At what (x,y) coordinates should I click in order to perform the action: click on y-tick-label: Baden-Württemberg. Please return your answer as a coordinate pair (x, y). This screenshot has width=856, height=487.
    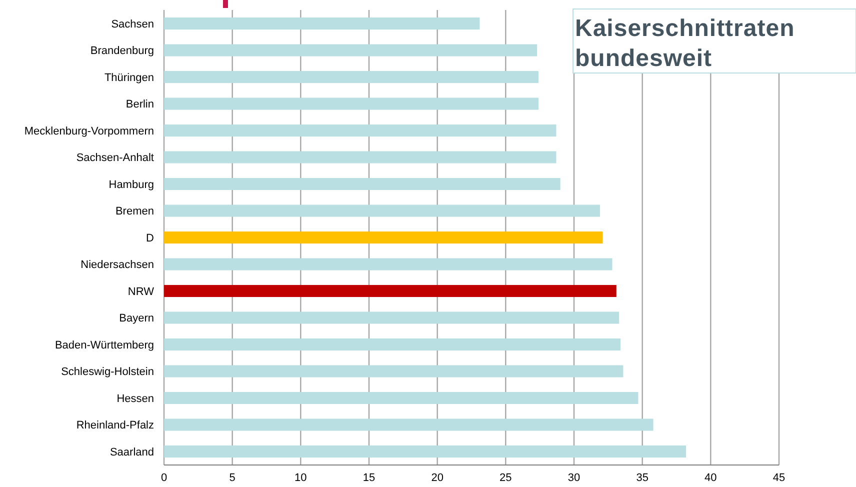
    Looking at the image, I should click on (104, 345).